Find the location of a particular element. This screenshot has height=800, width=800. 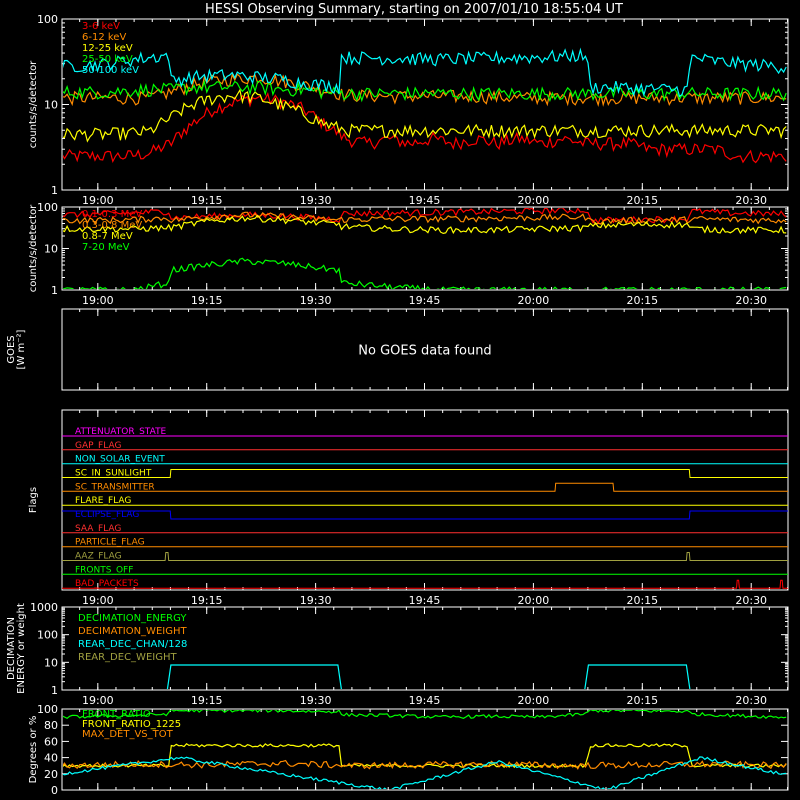

flags-x-tick-label: 20:30 is located at coordinates (751, 600).